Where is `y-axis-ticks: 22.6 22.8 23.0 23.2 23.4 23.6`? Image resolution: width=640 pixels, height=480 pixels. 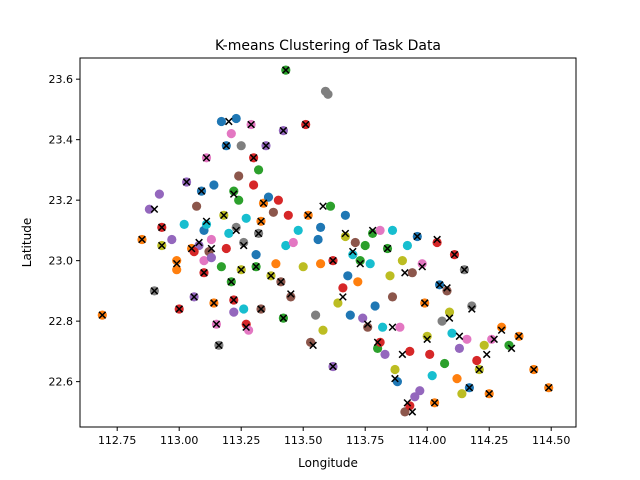 y-axis-ticks: 22.6 22.8 23.0 23.2 23.4 23.6 is located at coordinates (64, 231).